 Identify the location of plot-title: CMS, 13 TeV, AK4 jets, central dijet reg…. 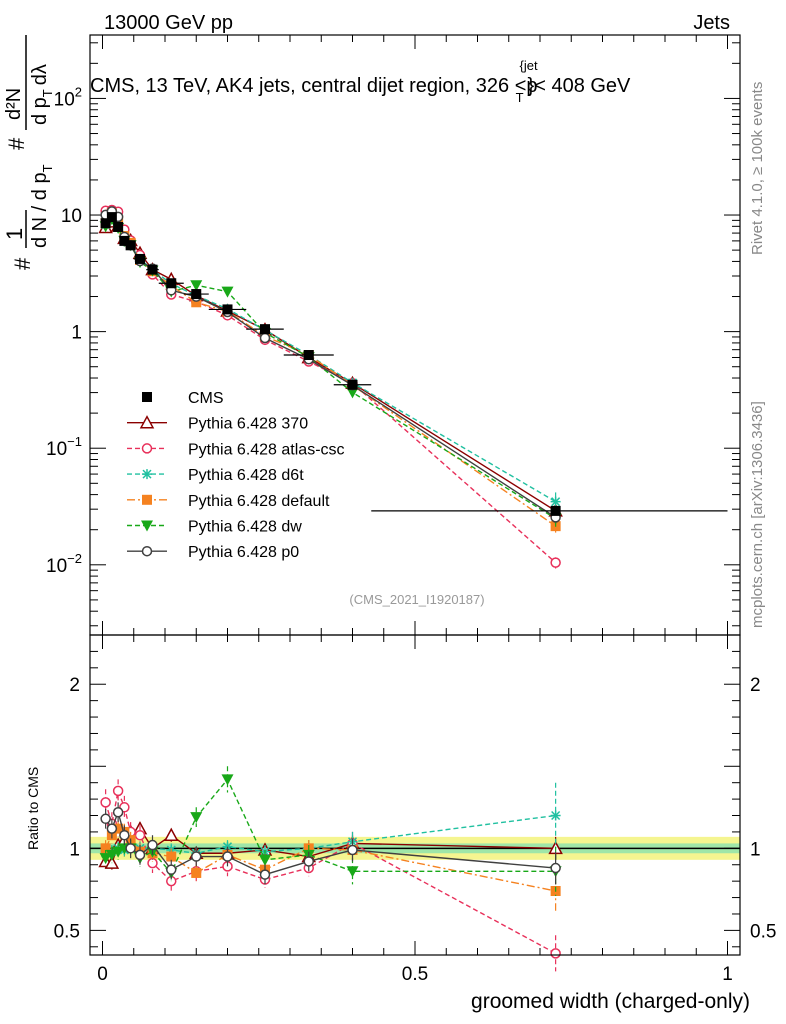
(360, 81).